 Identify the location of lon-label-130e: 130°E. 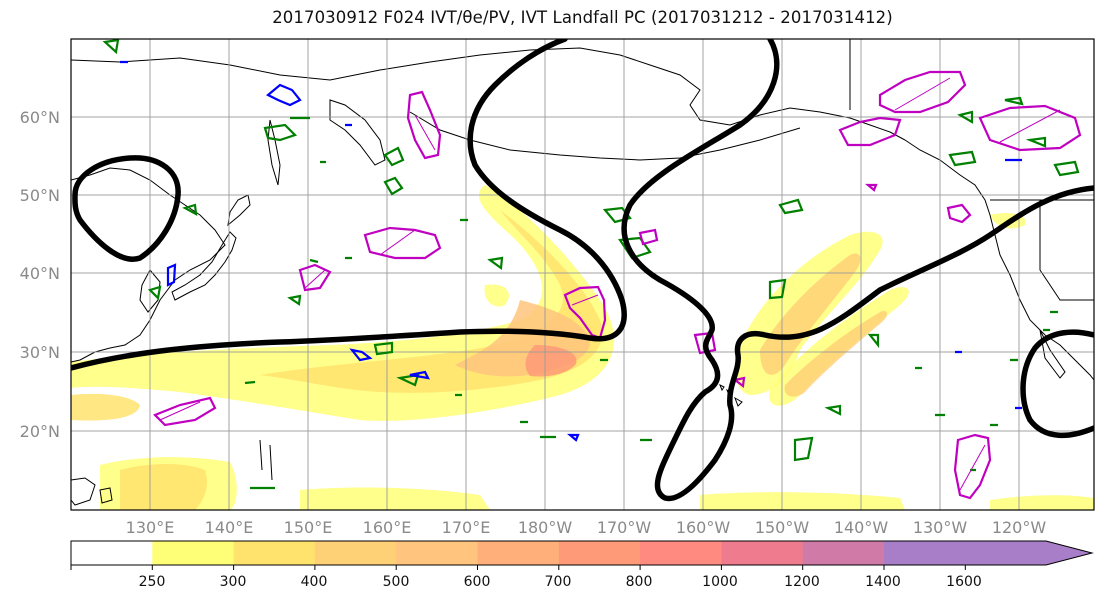
(150, 527).